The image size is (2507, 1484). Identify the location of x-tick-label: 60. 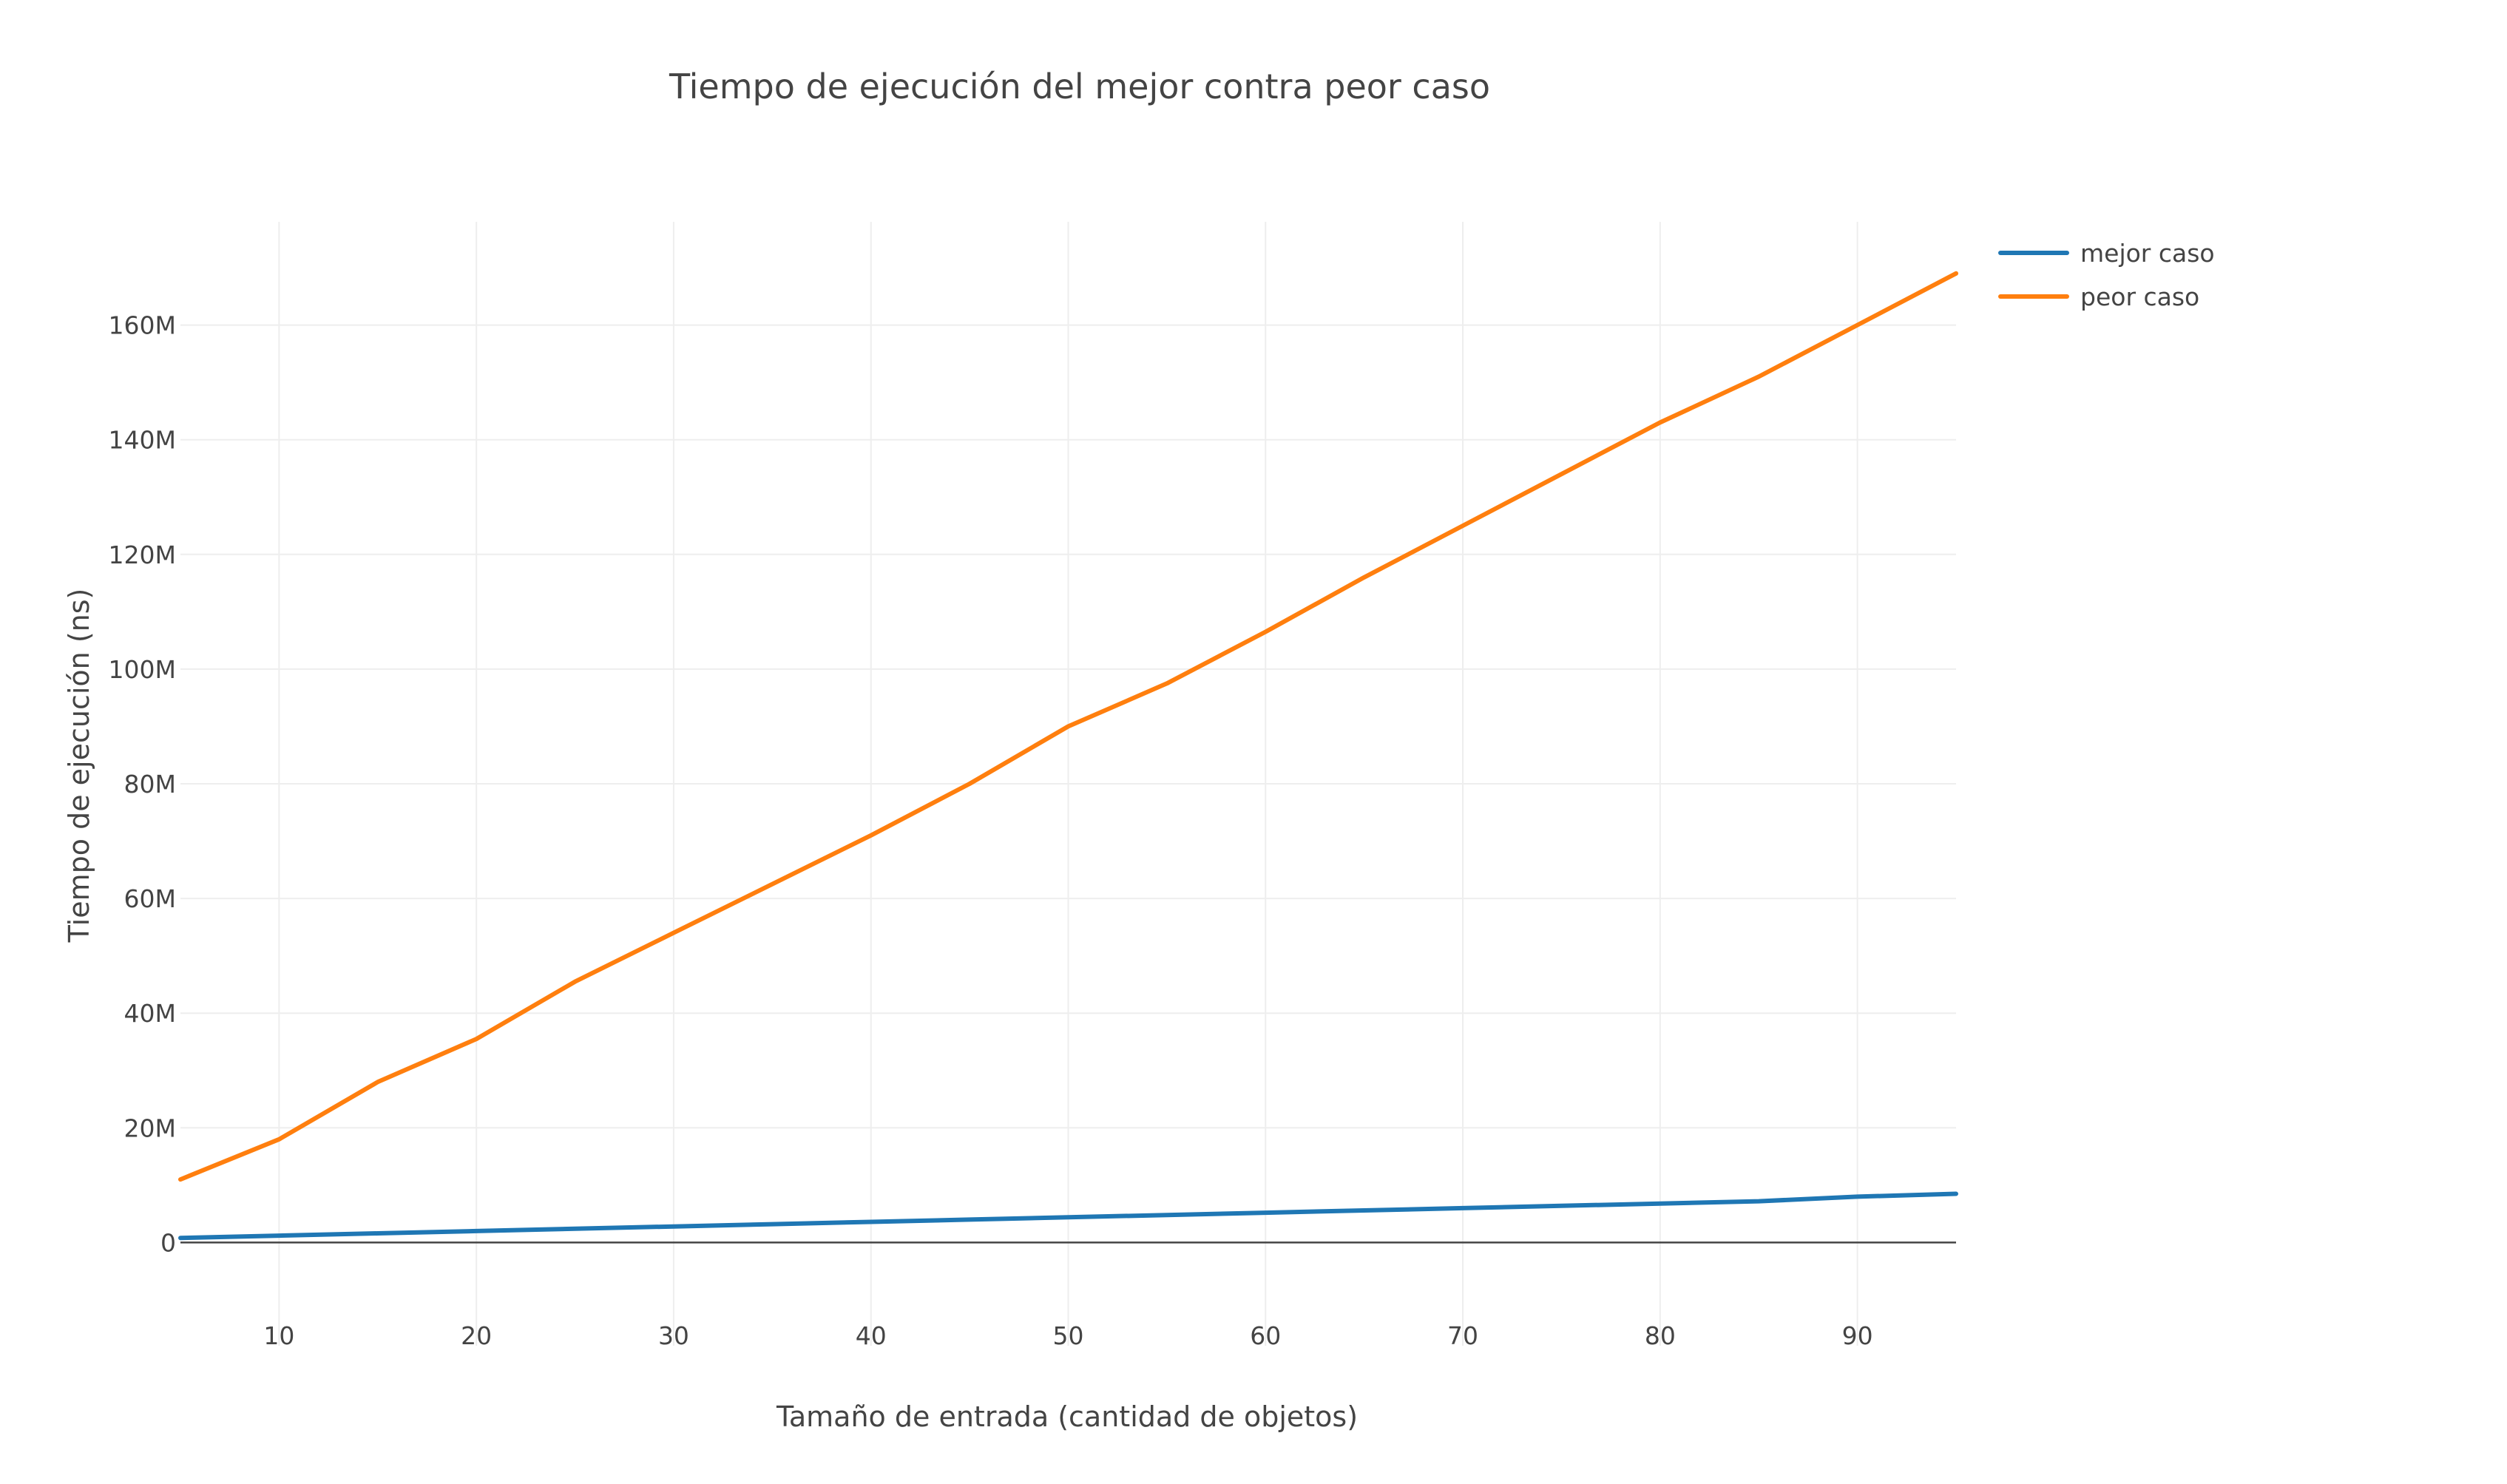
(1265, 1335).